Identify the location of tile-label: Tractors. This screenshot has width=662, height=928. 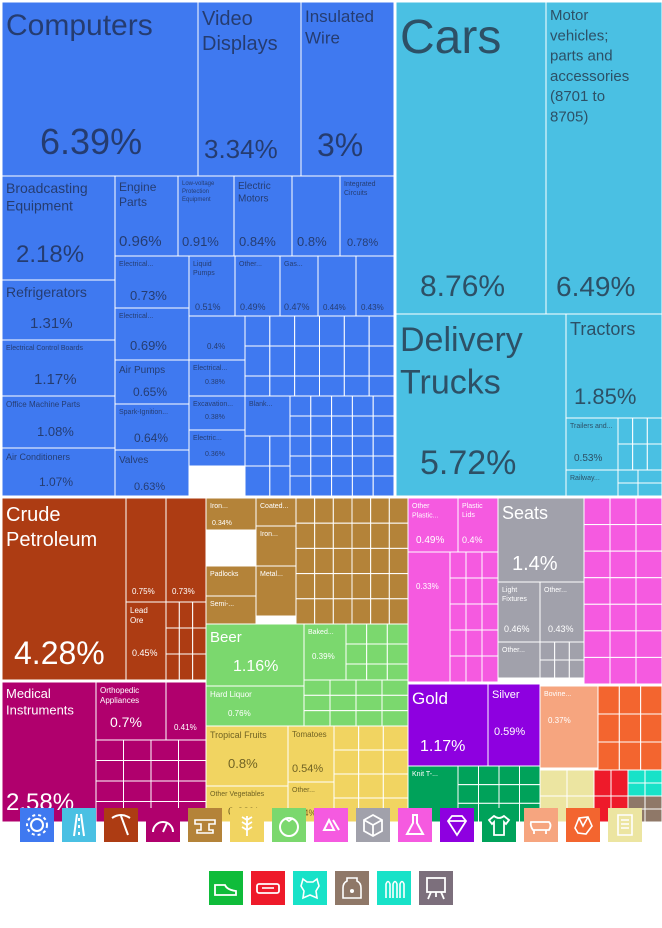
(602, 329).